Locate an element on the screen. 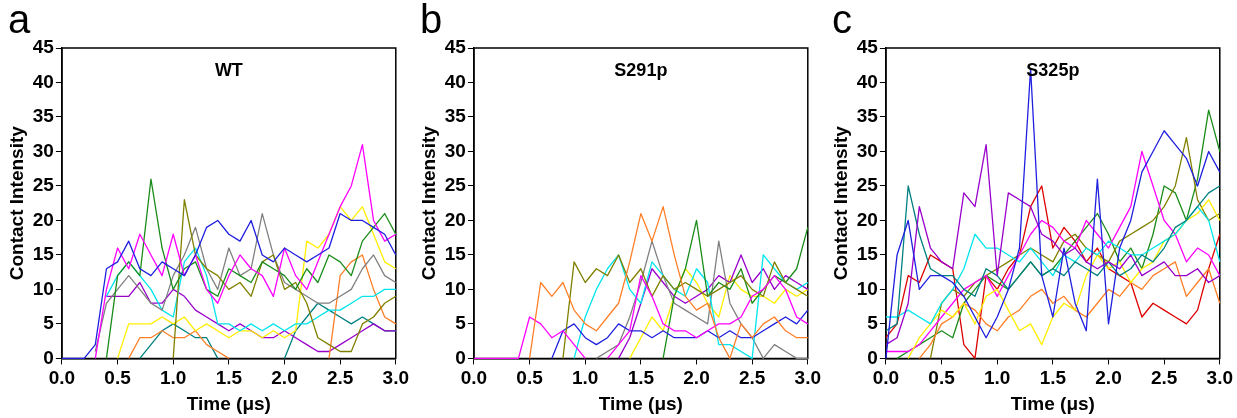 Image resolution: width=1237 pixels, height=418 pixels. text: b is located at coordinates (431, 21).